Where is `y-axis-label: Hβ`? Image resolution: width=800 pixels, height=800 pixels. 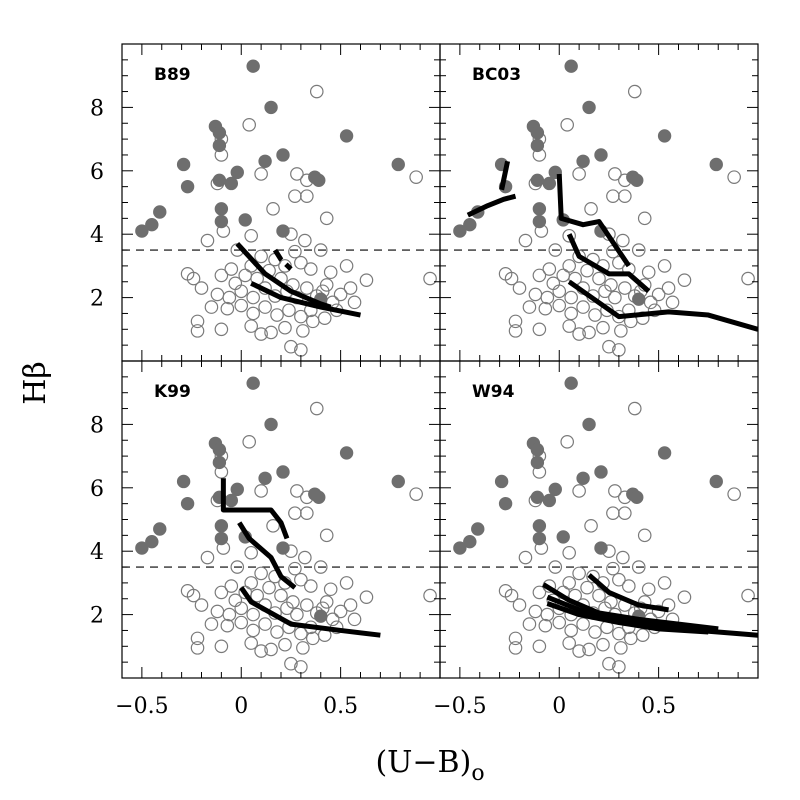 y-axis-label: Hβ is located at coordinates (35, 383).